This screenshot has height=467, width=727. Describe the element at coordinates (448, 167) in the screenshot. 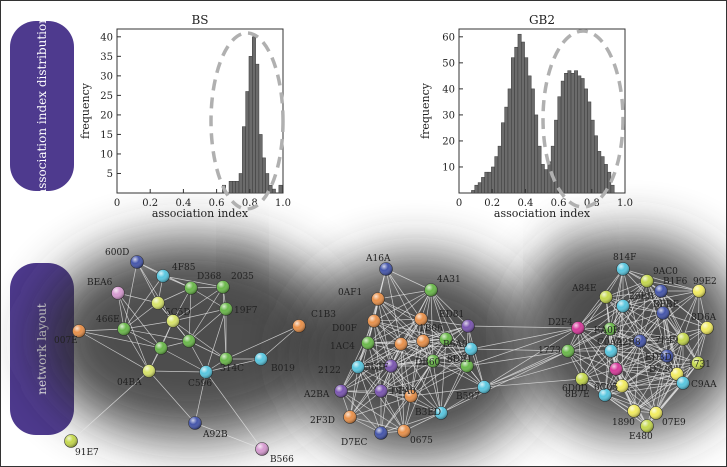

I see `gb2-y-tick-label: 10` at that location.